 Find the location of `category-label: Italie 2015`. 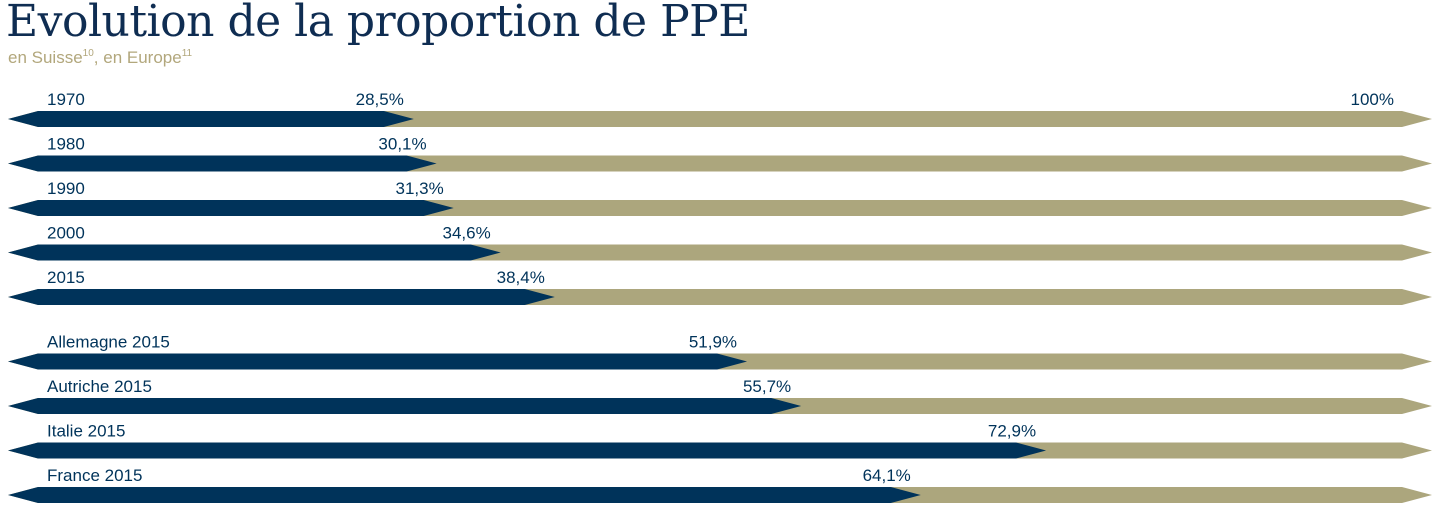

category-label: Italie 2015 is located at coordinates (86, 431).